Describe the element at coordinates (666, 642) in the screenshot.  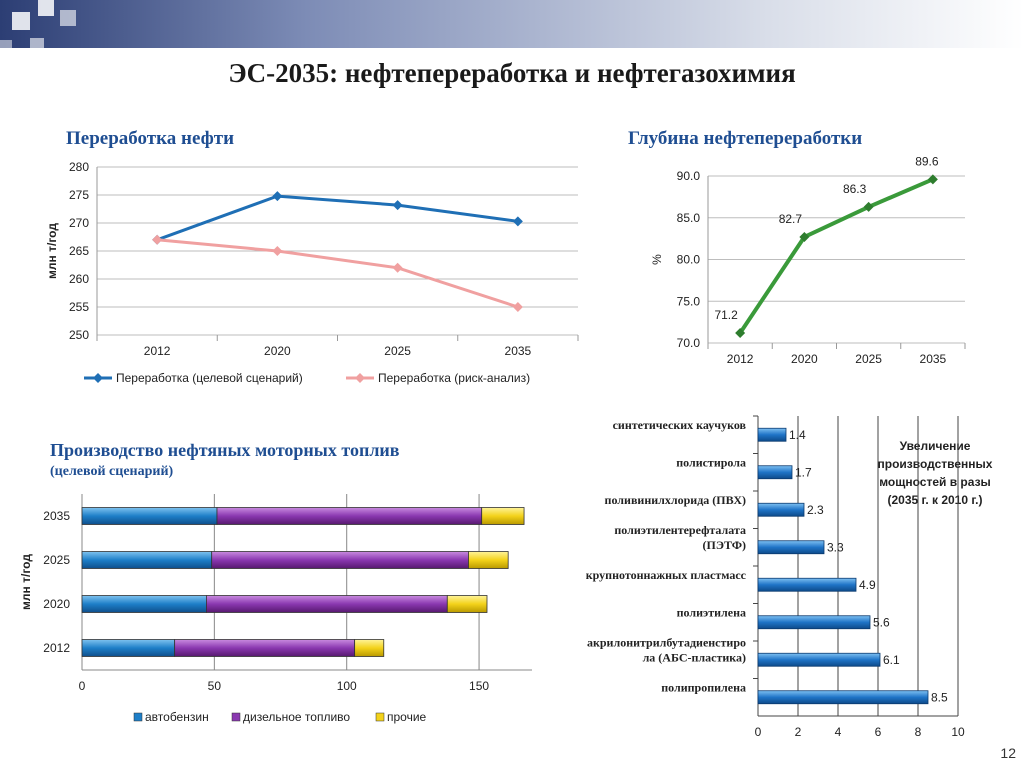
I see `category-label: акрилонитрилбутадиенстиро` at that location.